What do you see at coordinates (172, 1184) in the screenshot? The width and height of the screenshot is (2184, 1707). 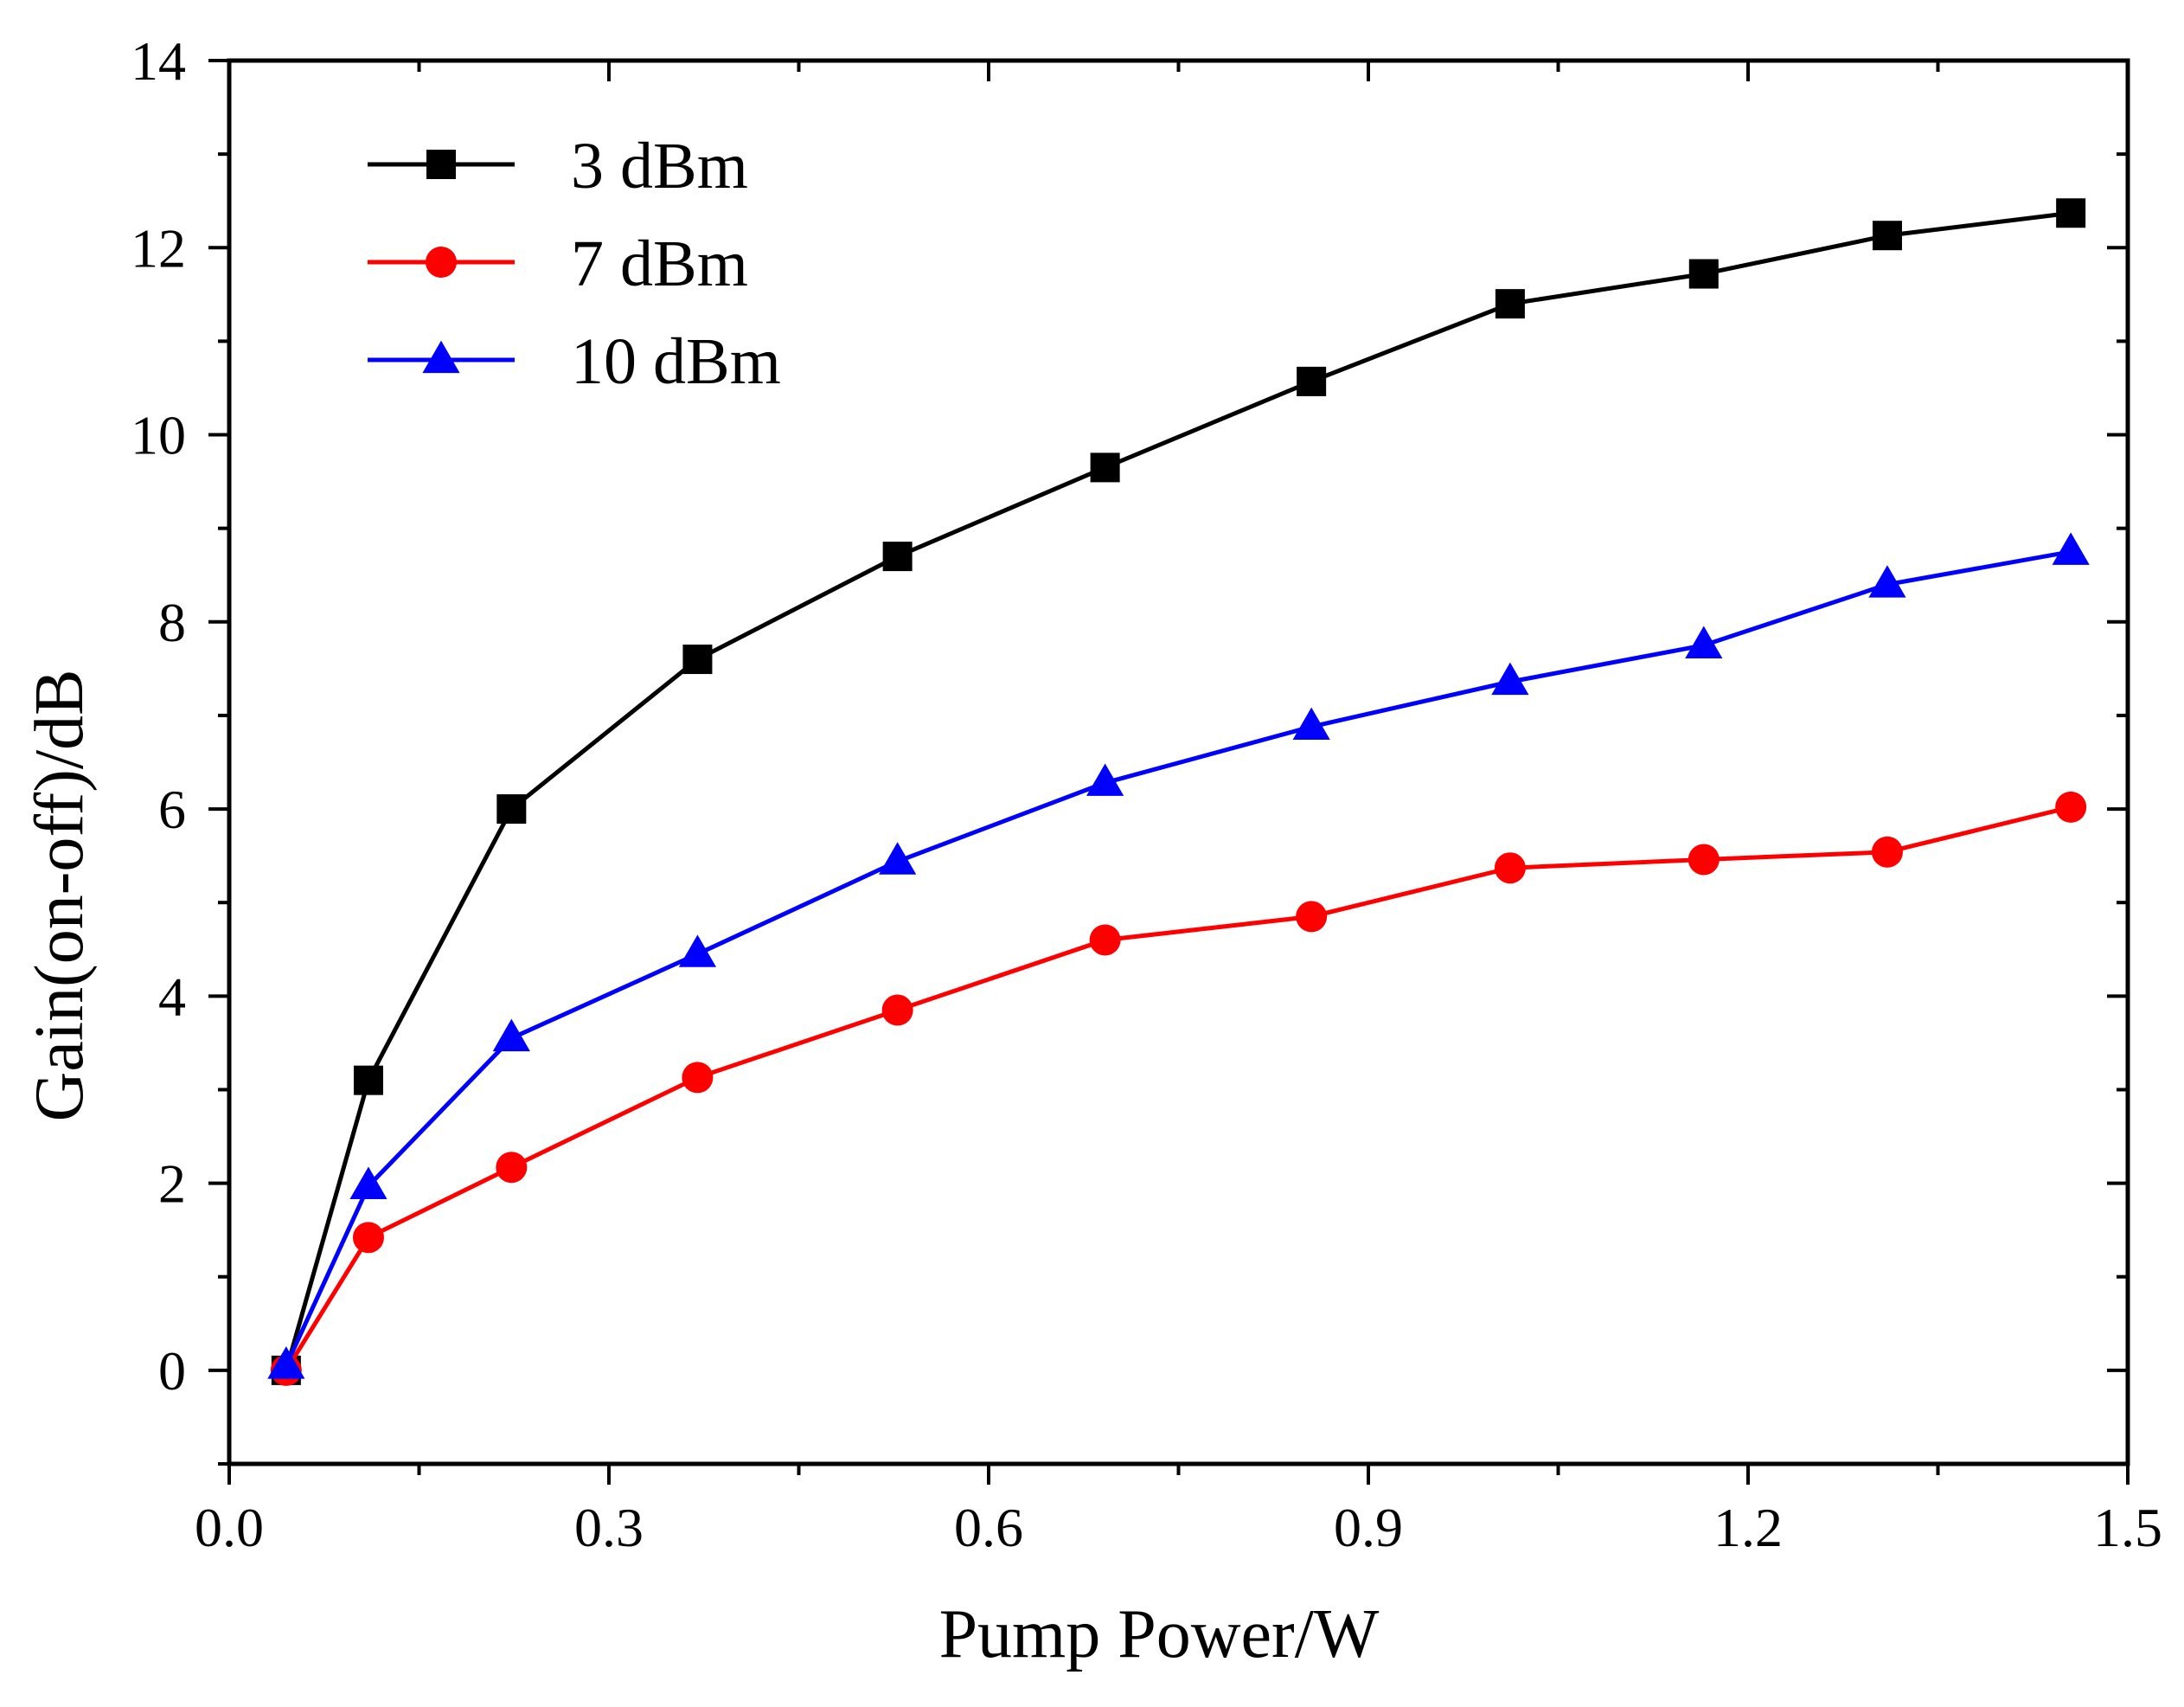 I see `y-tick-label: 2` at bounding box center [172, 1184].